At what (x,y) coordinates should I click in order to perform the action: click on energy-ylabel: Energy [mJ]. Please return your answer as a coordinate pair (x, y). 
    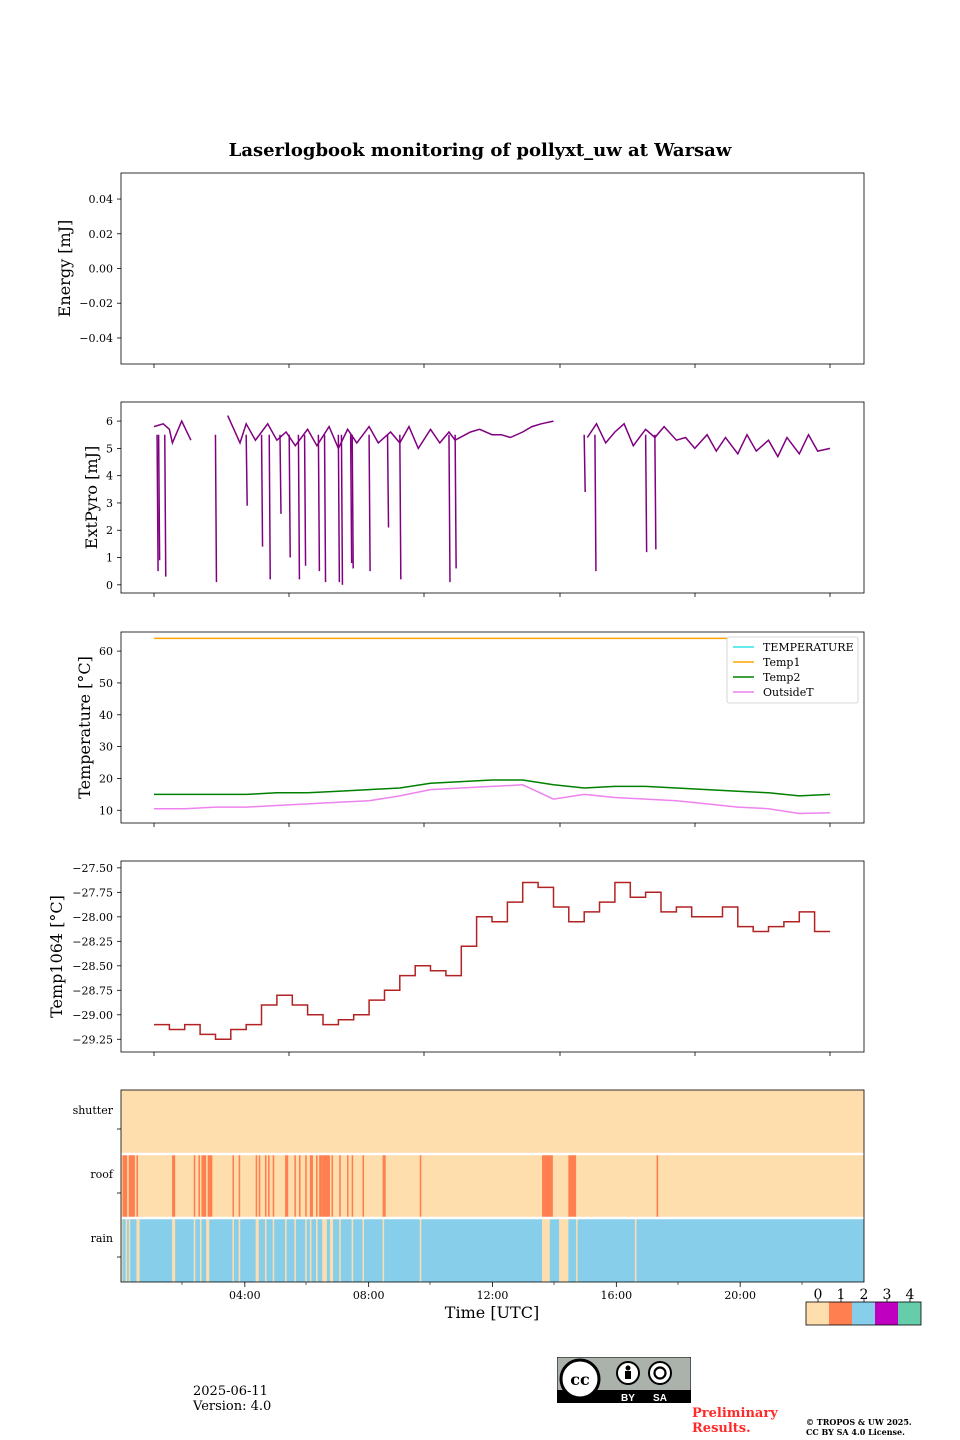
    Looking at the image, I should click on (64, 269).